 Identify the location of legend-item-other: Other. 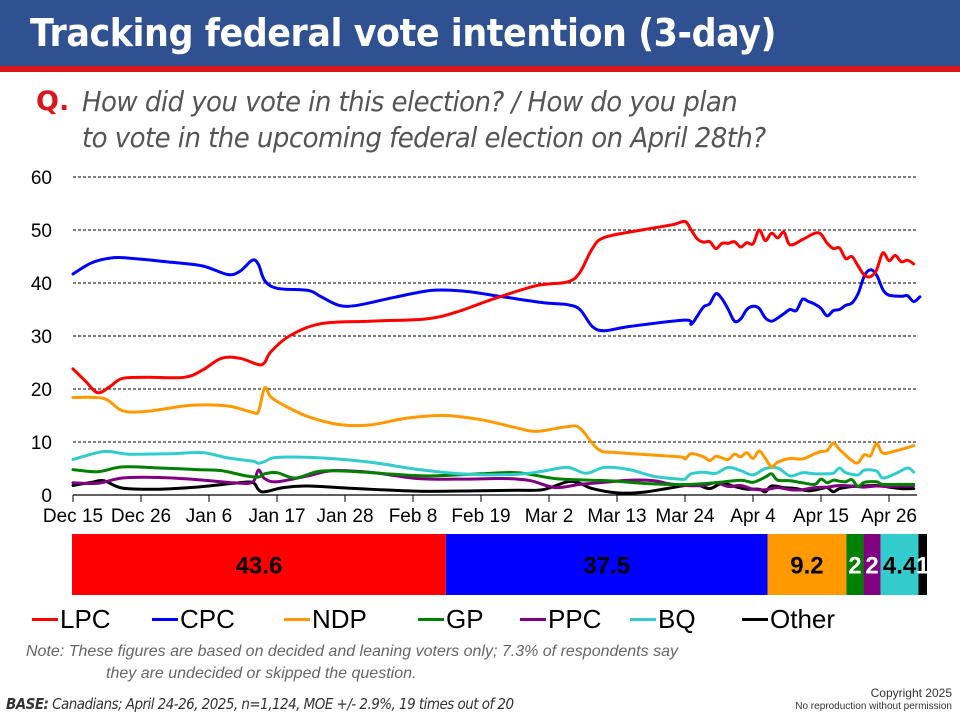
(788, 619).